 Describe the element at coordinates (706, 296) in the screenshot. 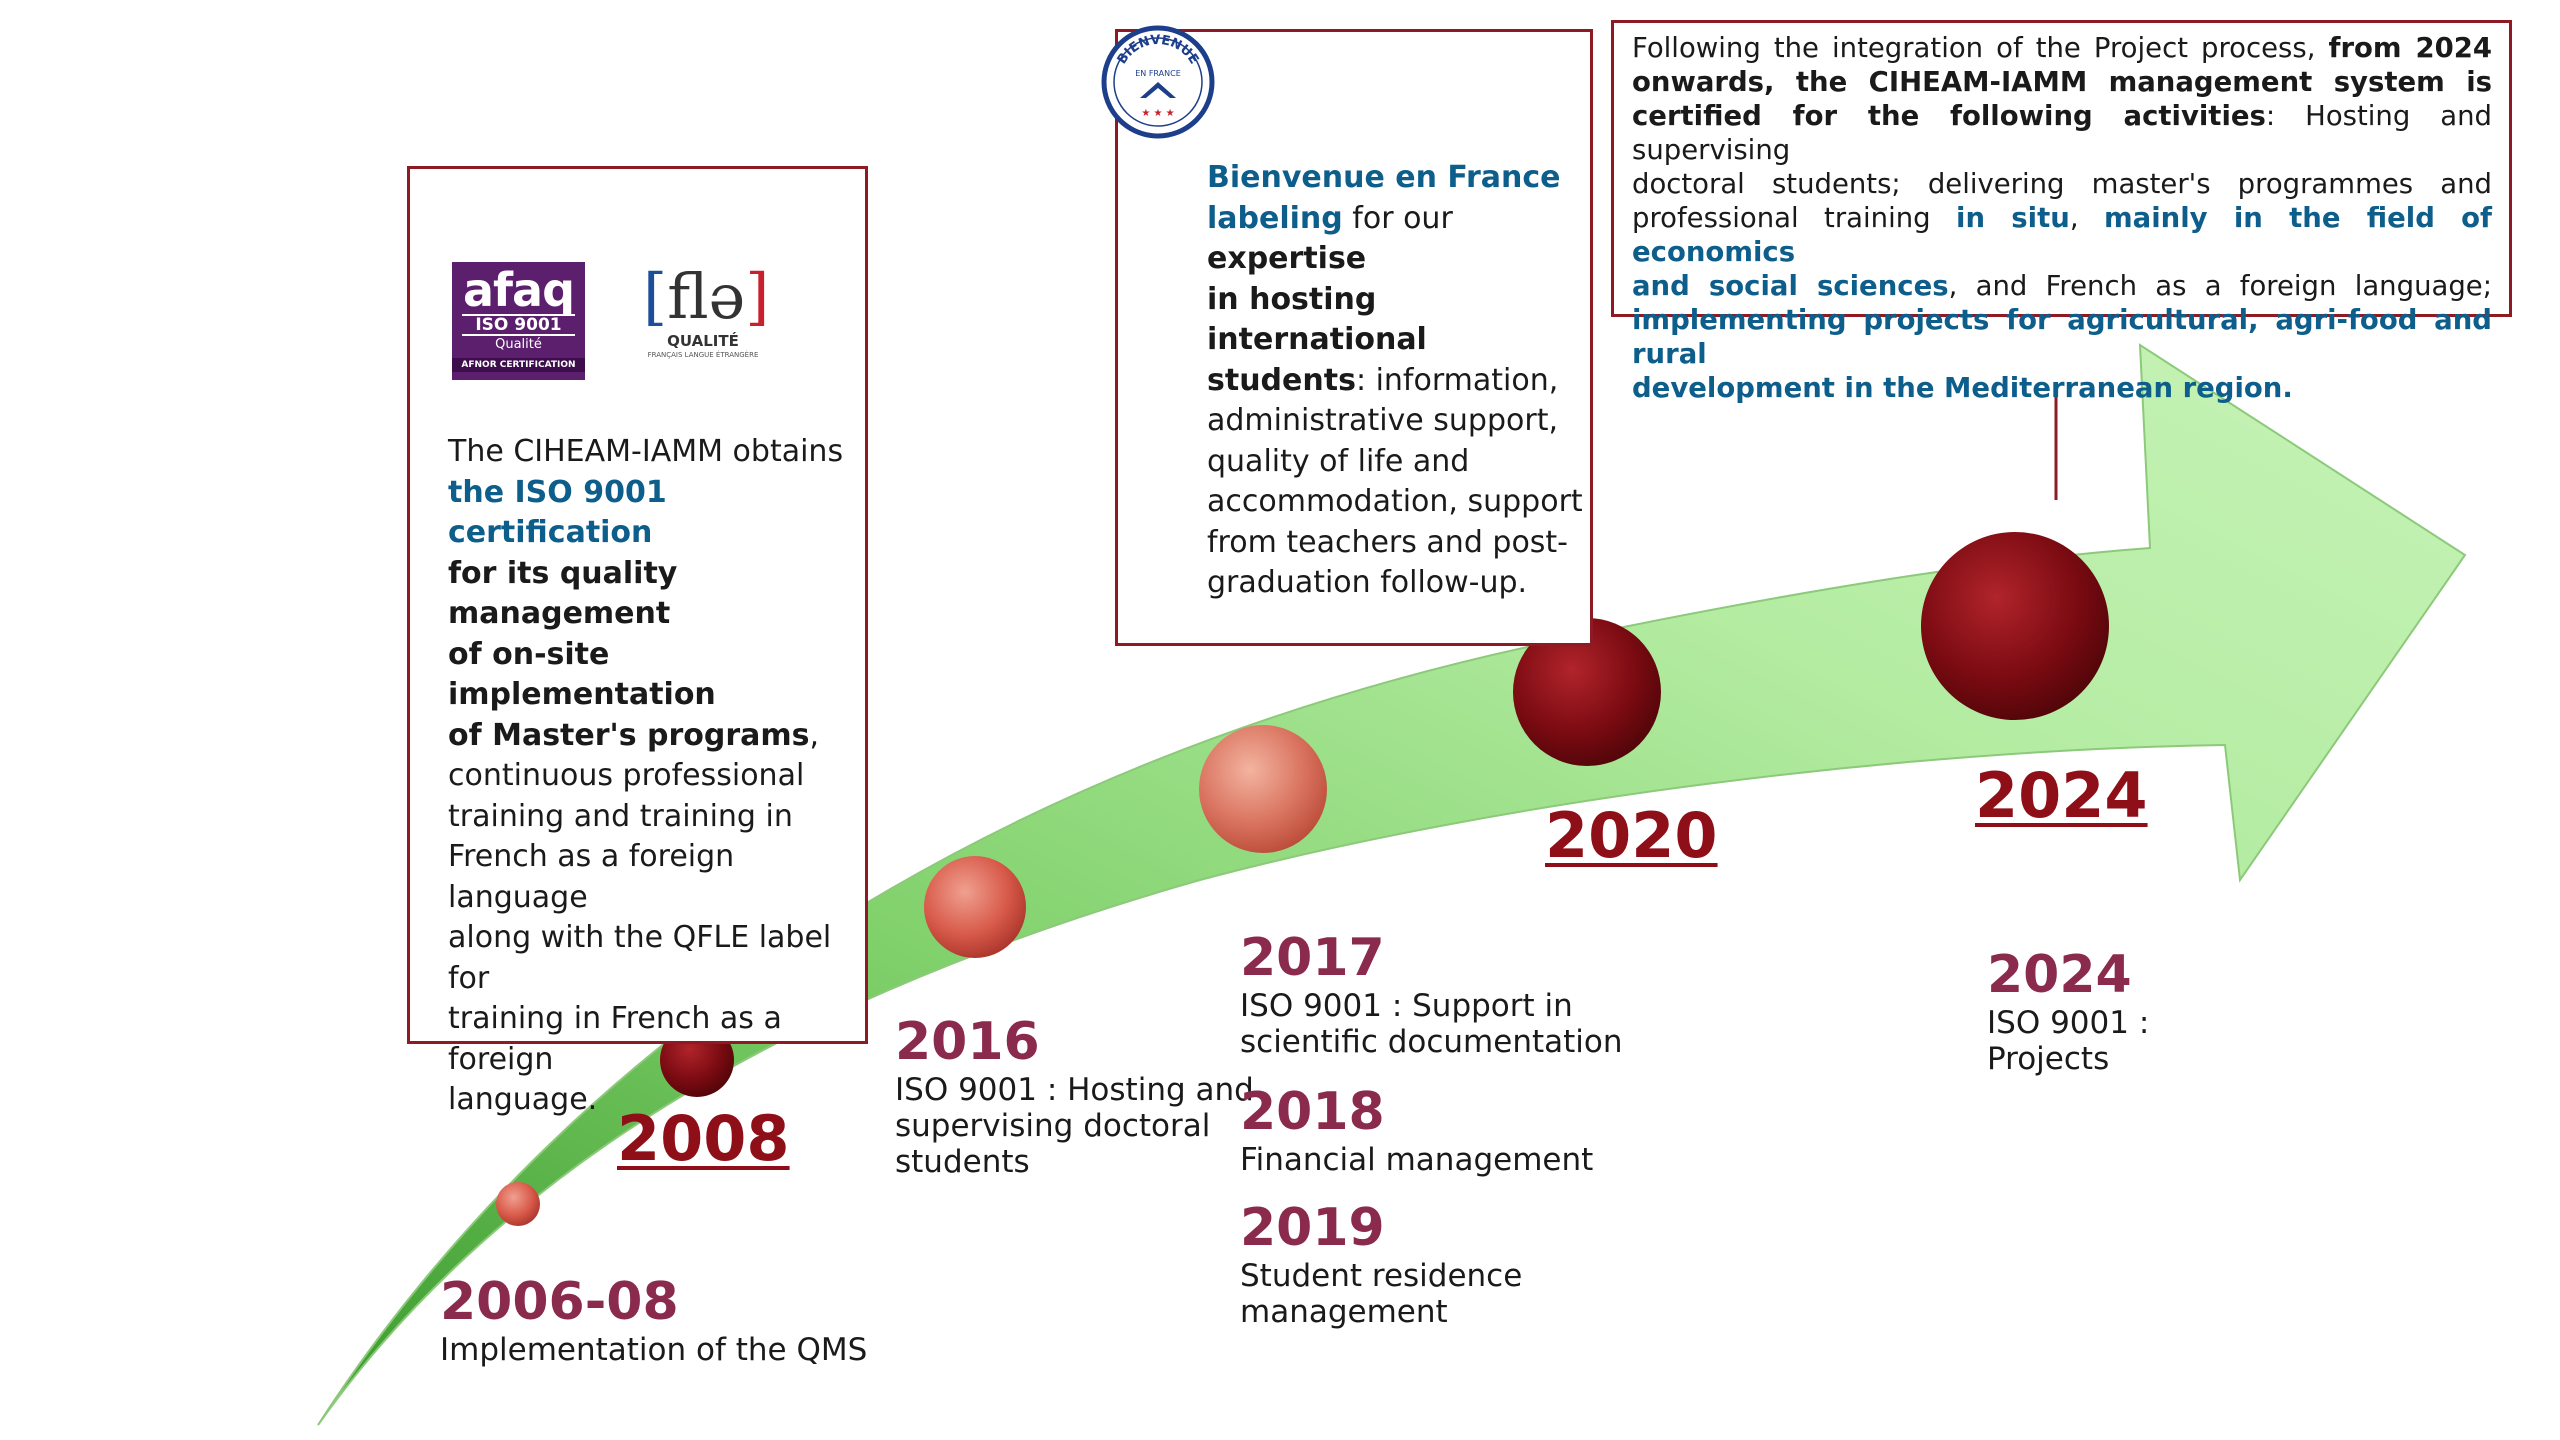

I see `fle-text: flə` at that location.